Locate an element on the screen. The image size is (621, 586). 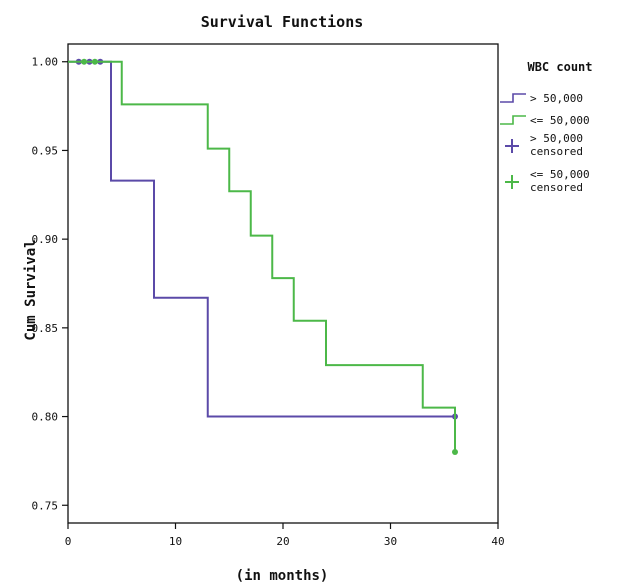
legend-title: WBC count is located at coordinates (559, 67).